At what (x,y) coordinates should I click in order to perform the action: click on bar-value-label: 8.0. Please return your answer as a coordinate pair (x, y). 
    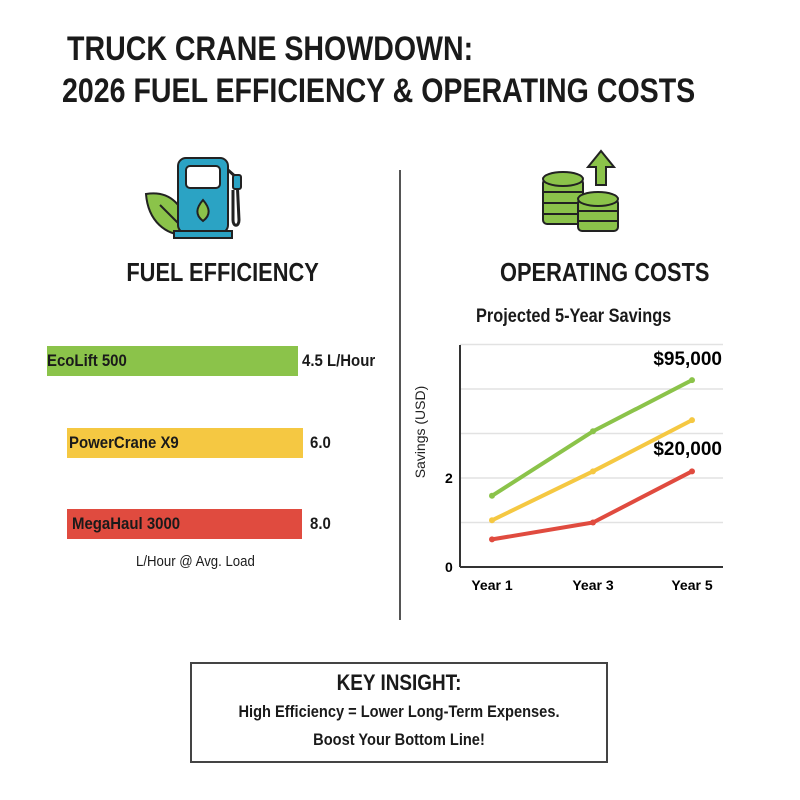
    Looking at the image, I should click on (320, 523).